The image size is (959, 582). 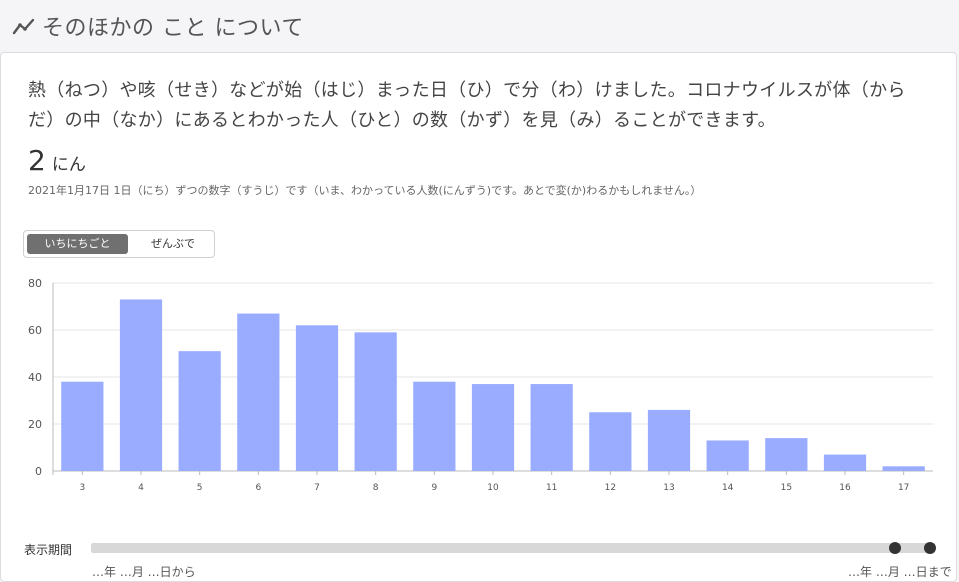 I want to click on x-tick-label: 14, so click(x=728, y=488).